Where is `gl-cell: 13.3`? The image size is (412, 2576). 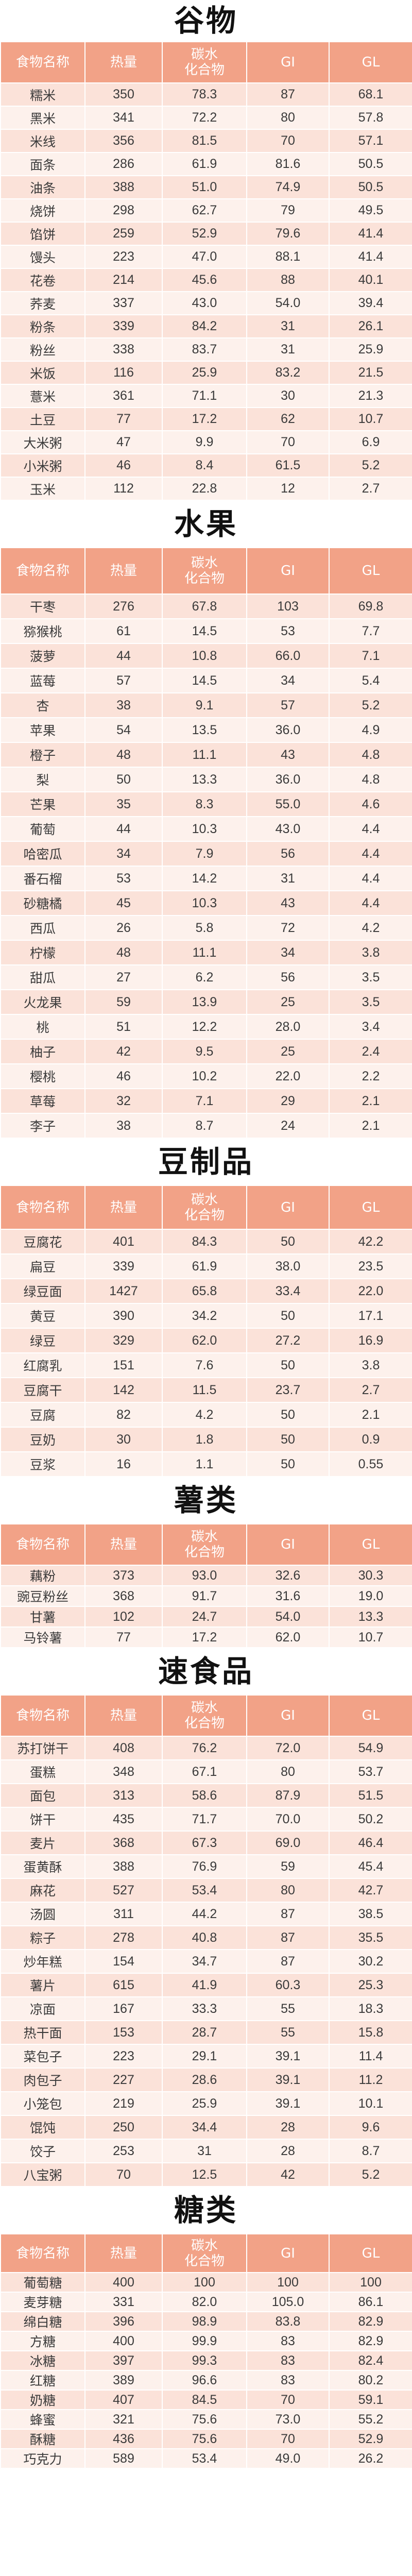
gl-cell: 13.3 is located at coordinates (370, 1617).